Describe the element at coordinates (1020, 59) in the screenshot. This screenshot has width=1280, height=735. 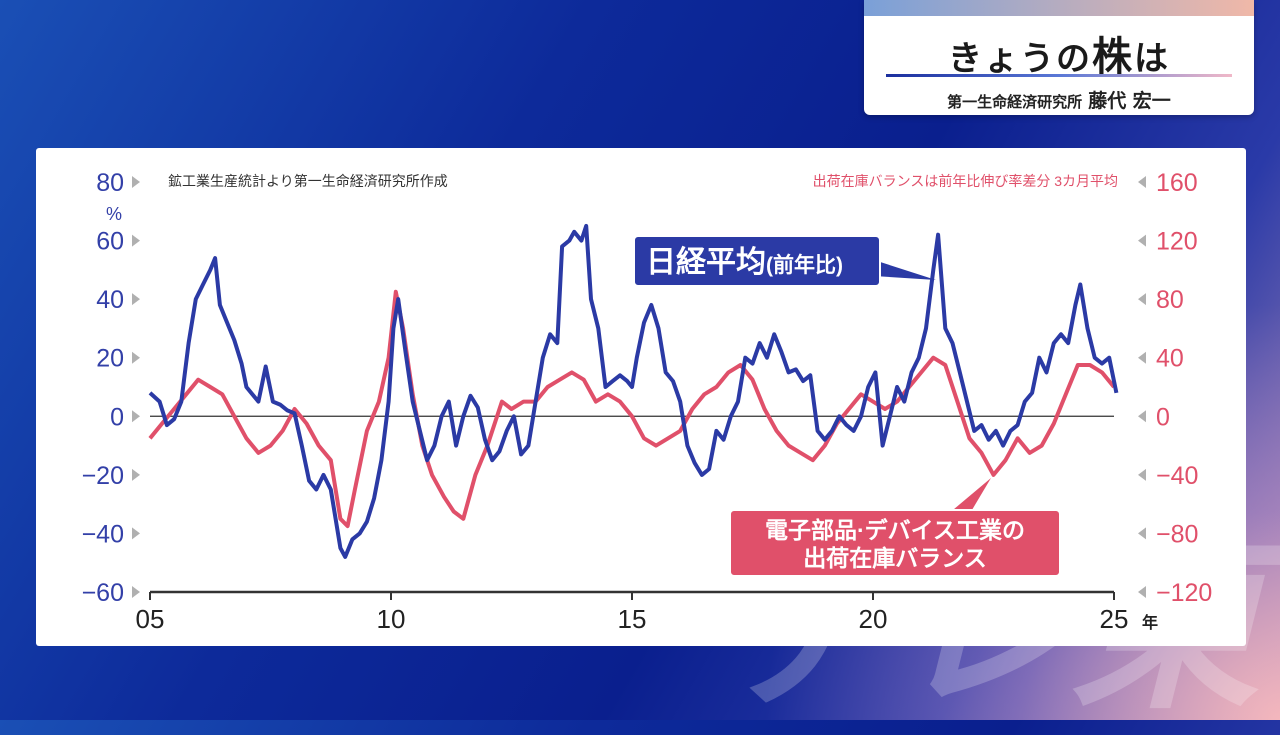
I see `title-pre: きょうの` at that location.